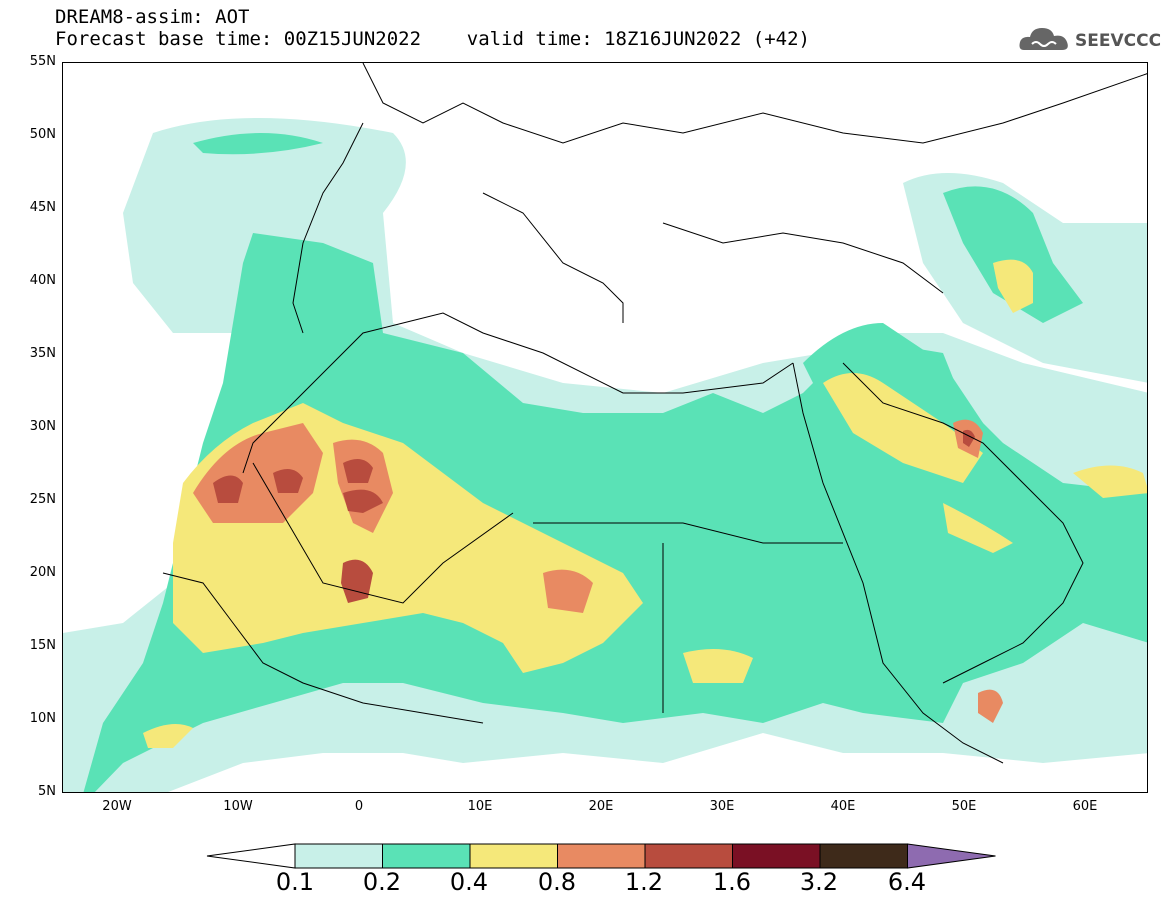 Image resolution: width=1165 pixels, height=905 pixels. What do you see at coordinates (951, 856) in the screenshot?
I see `colorbar-max-arrow` at bounding box center [951, 856].